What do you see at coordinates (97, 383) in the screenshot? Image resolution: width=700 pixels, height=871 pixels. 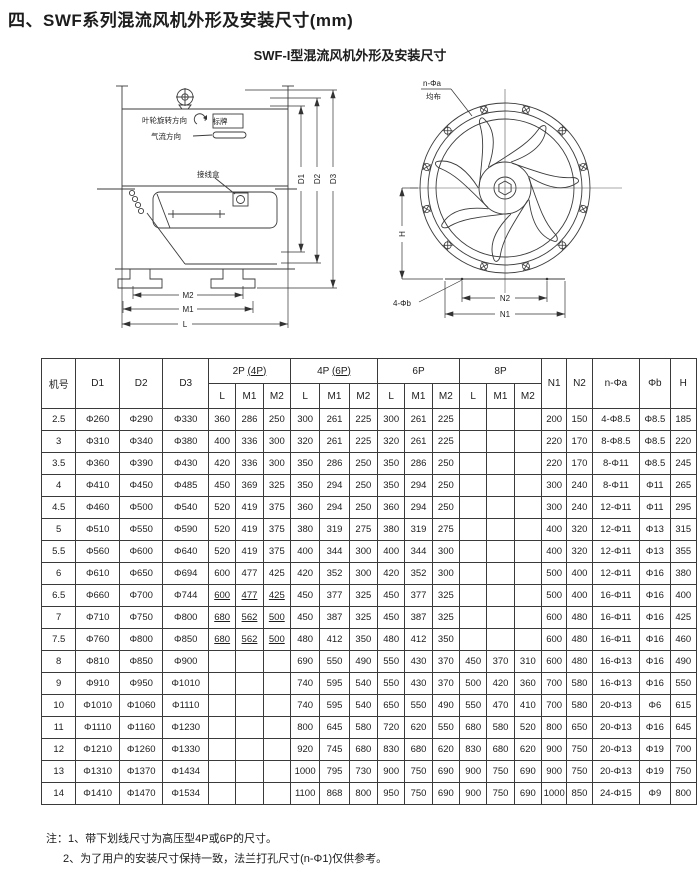 I see `col-header-d1: D1` at bounding box center [97, 383].